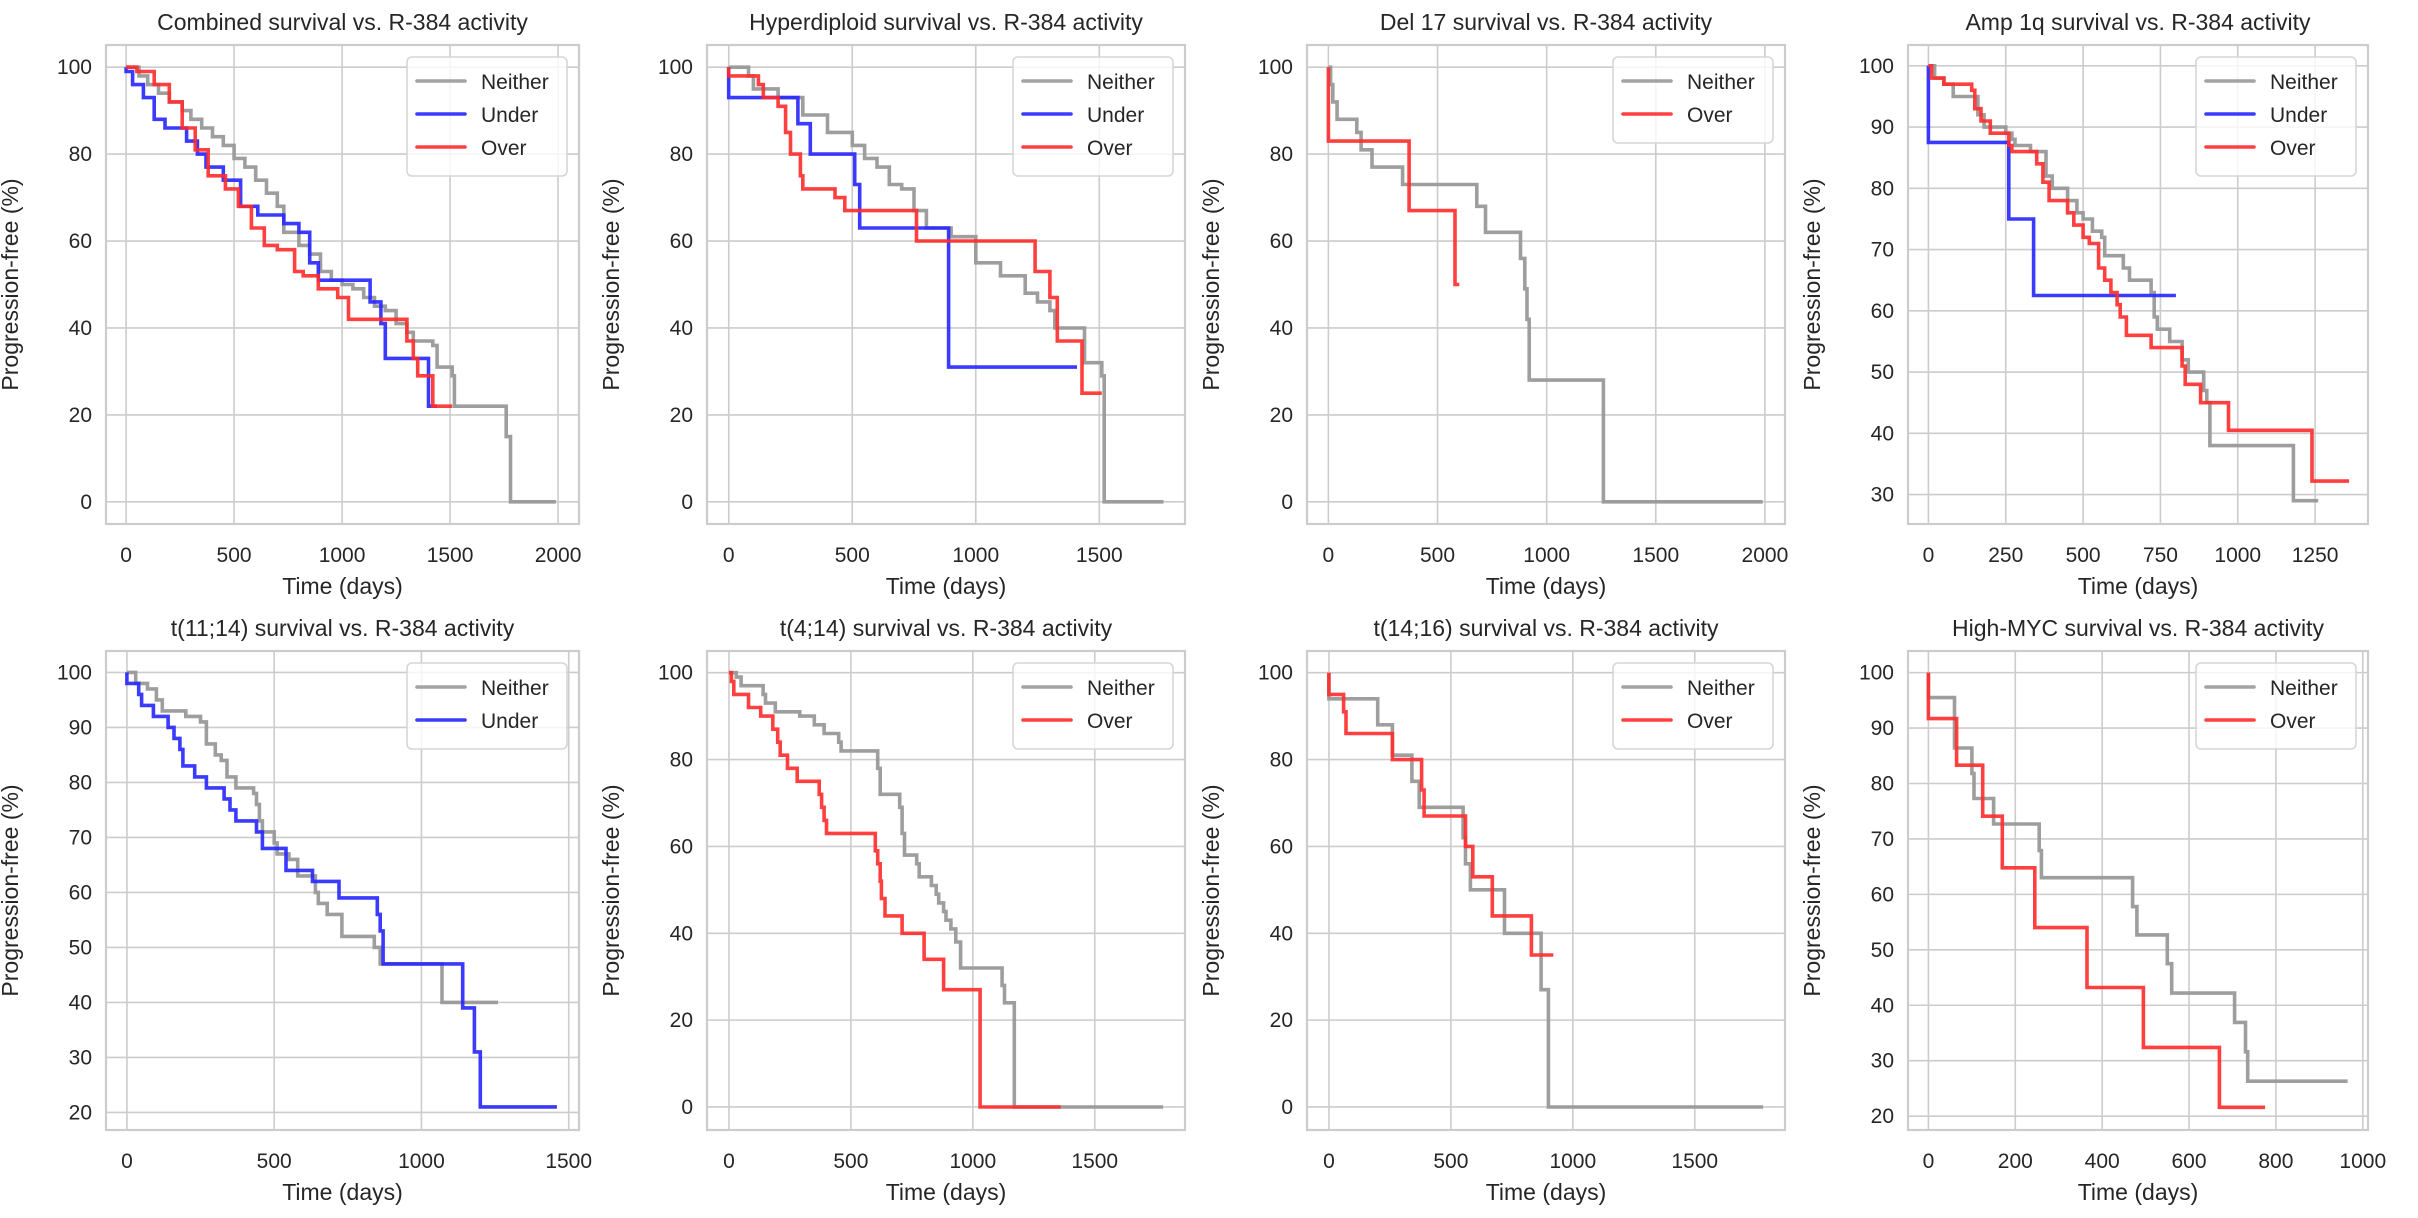 The width and height of the screenshot is (2418, 1218). Describe the element at coordinates (487, 706) in the screenshot. I see `legend: Neither Under` at that location.